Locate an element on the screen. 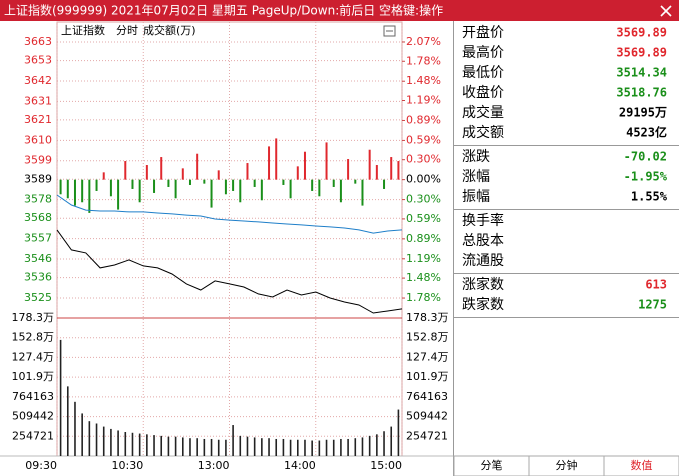 The image size is (679, 476). tab-label: 分钟 is located at coordinates (567, 465).